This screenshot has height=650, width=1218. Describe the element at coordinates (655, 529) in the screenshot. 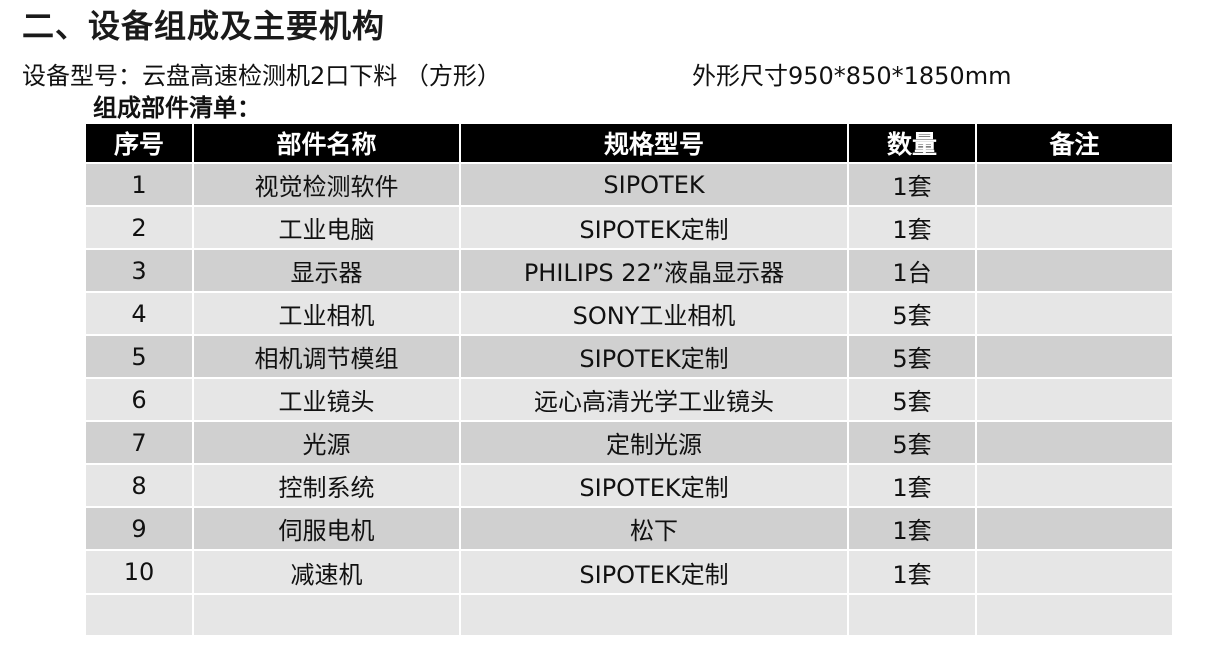

I see `cell-spec: 松下` at that location.